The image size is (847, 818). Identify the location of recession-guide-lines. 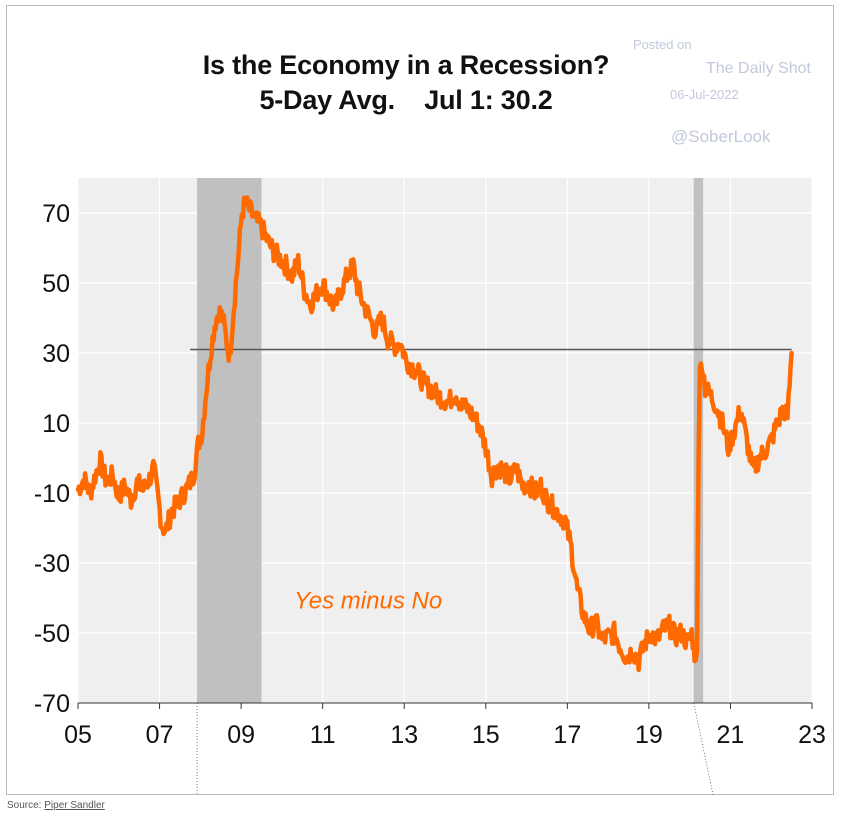
(455, 749).